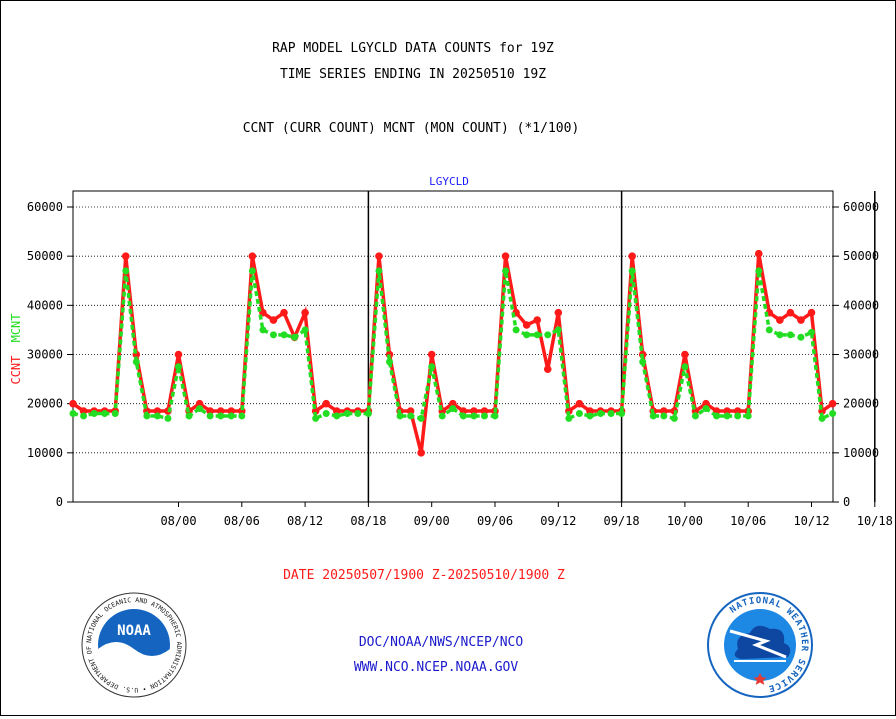 This screenshot has width=896, height=719. What do you see at coordinates (685, 521) in the screenshot?
I see `x-tick-label: 10/00` at bounding box center [685, 521].